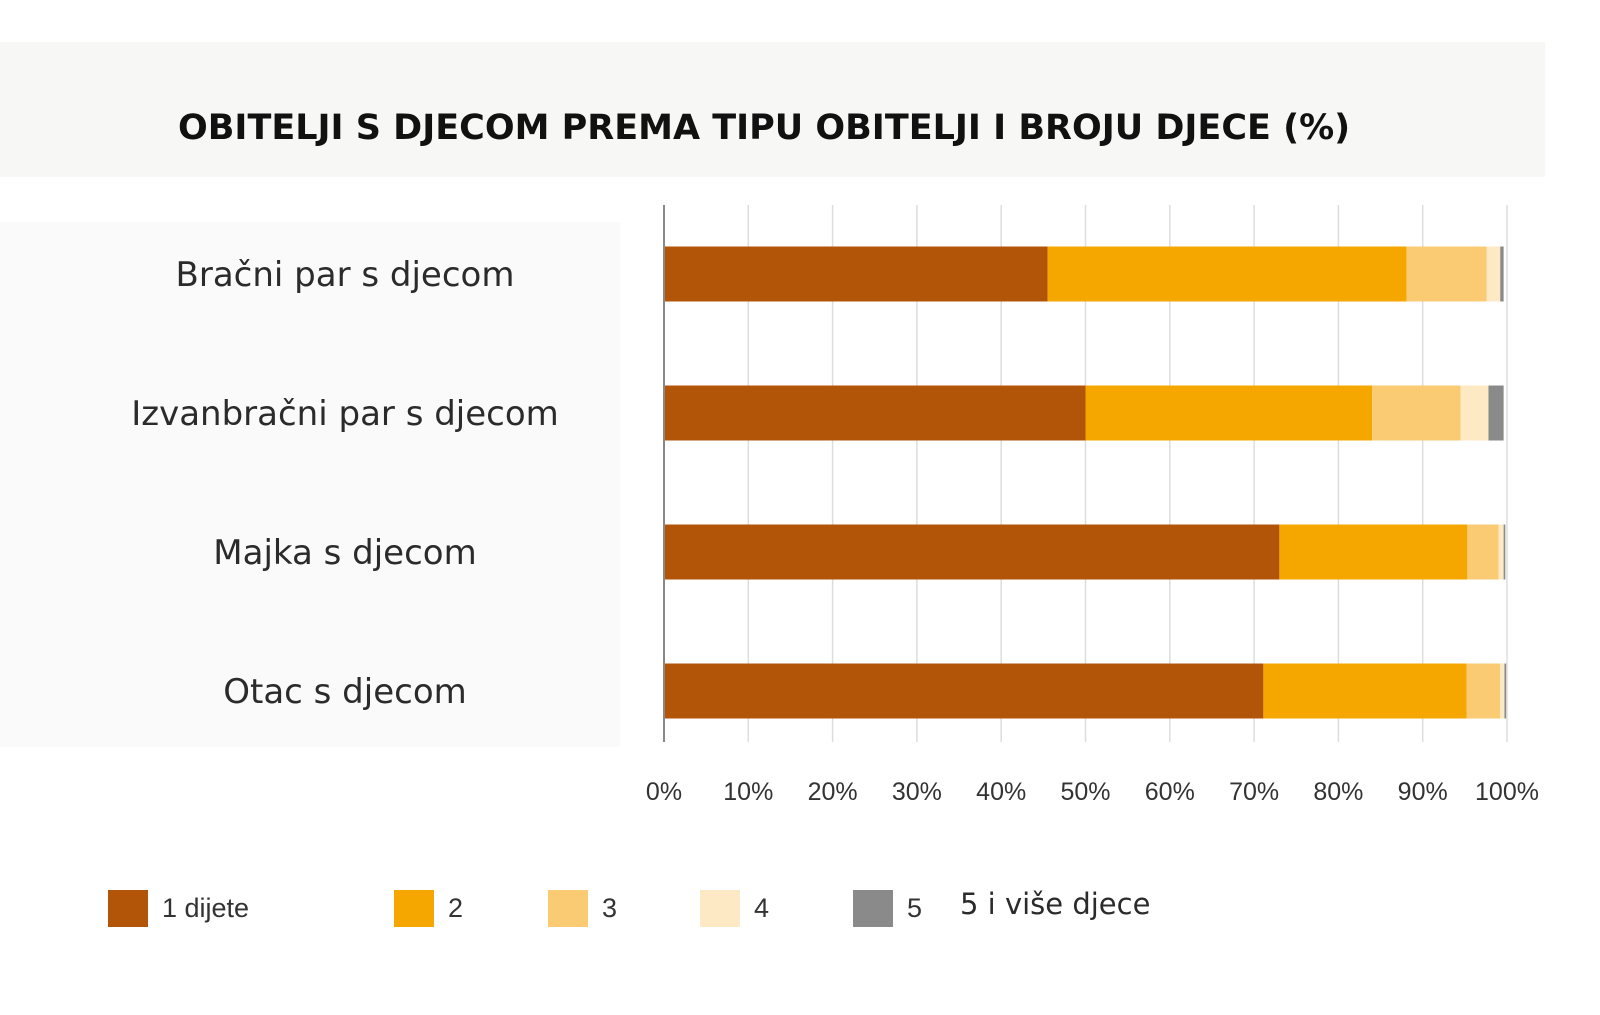  Describe the element at coordinates (1001, 792) in the screenshot. I see `x-tick-label: 40%` at that location.